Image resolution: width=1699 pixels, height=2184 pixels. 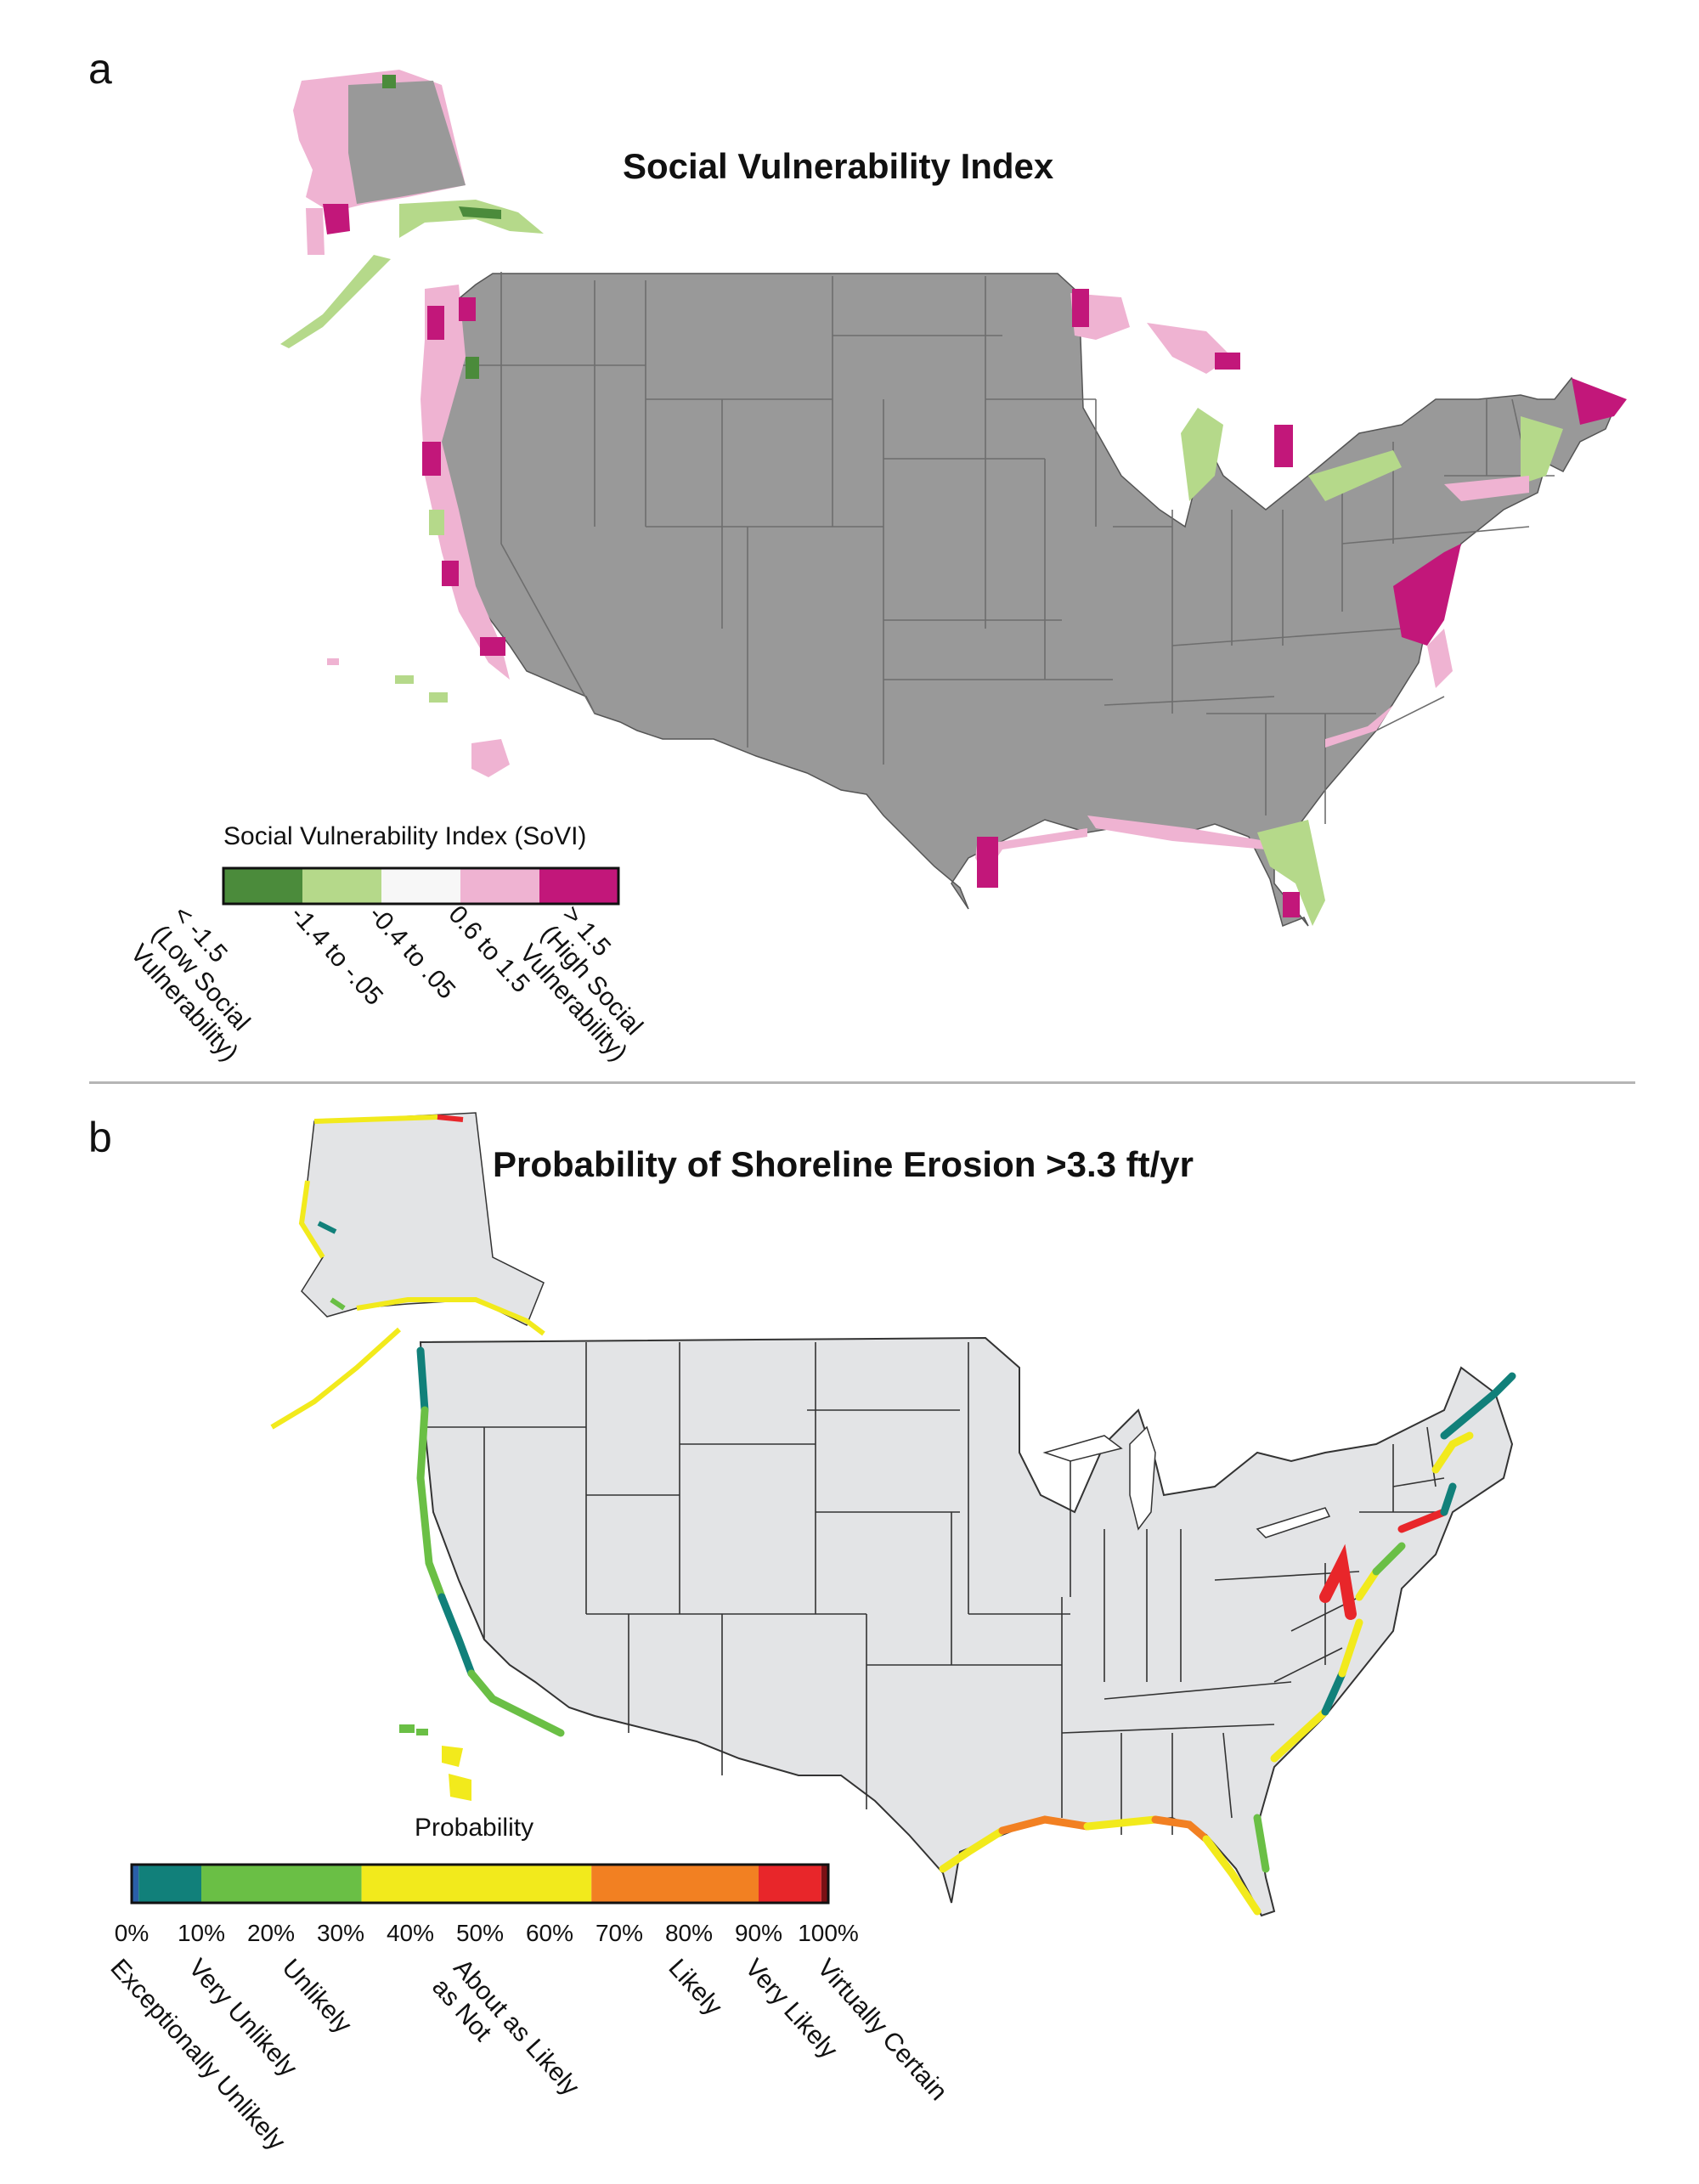 What do you see at coordinates (935, 1589) in the screenshot?
I see `state-boundaries-b` at bounding box center [935, 1589].